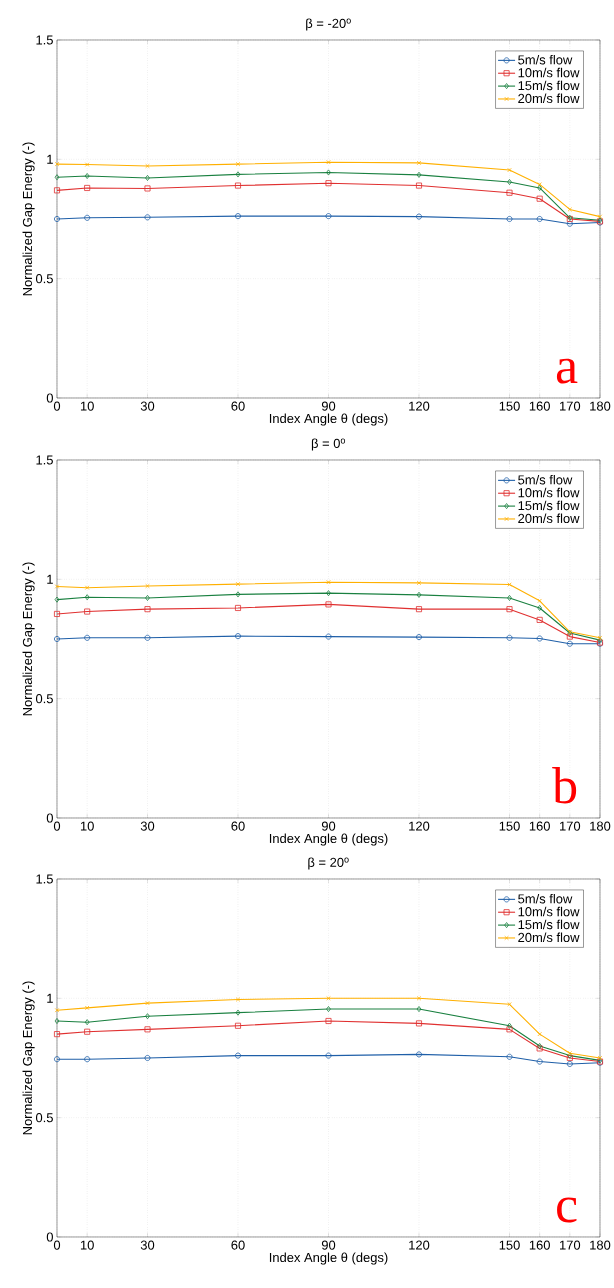  Describe the element at coordinates (328, 863) in the screenshot. I see `chart-title: β = 20$^{o}$` at that location.